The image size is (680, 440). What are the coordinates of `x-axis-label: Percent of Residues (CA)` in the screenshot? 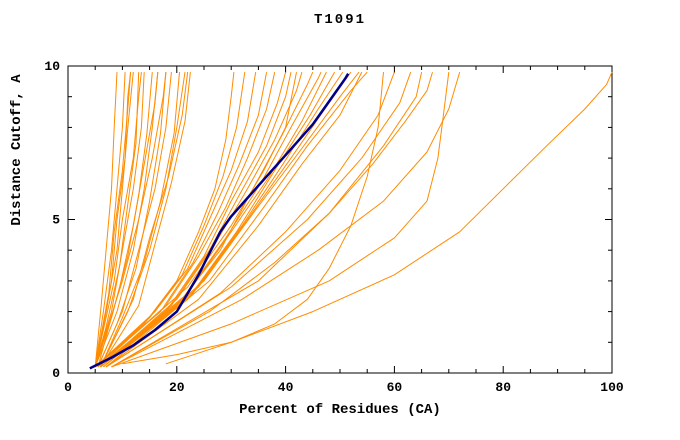 It's located at (340, 410).